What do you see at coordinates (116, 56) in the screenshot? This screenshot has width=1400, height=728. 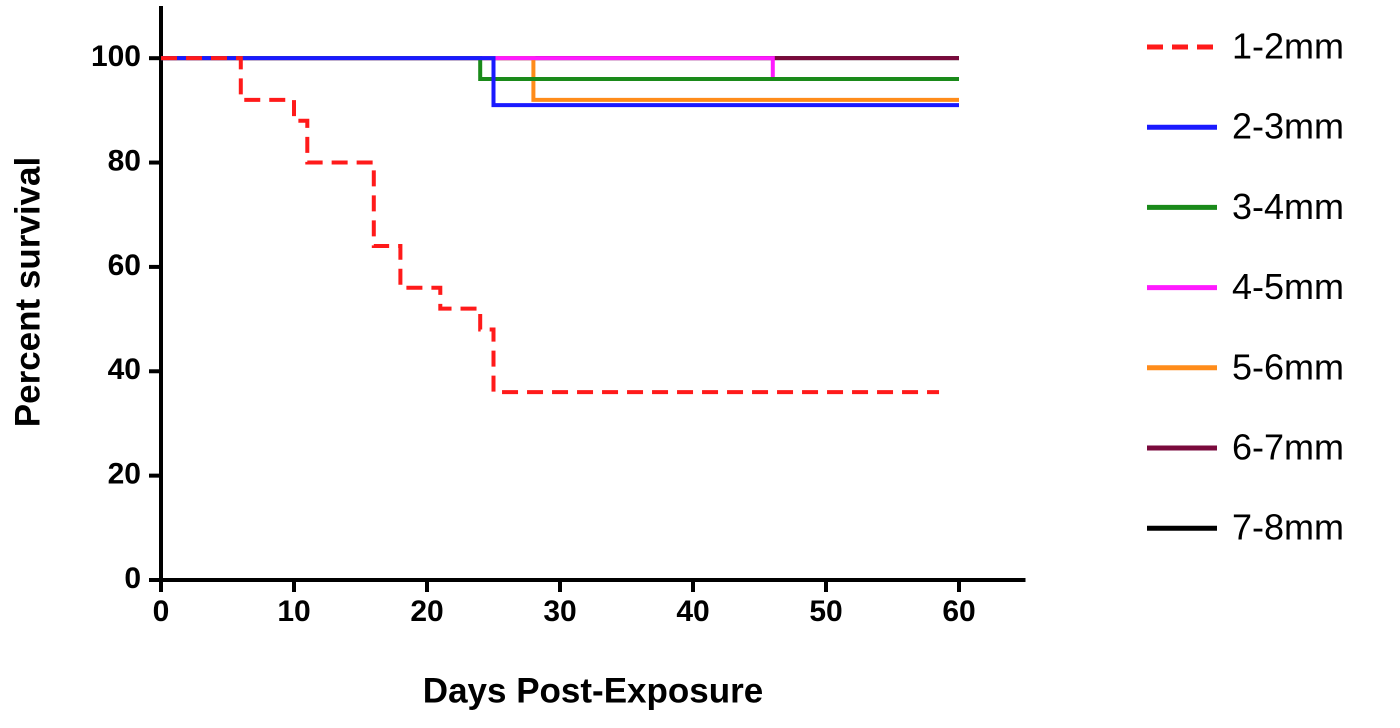 I see `y-tick-label: 100` at bounding box center [116, 56].